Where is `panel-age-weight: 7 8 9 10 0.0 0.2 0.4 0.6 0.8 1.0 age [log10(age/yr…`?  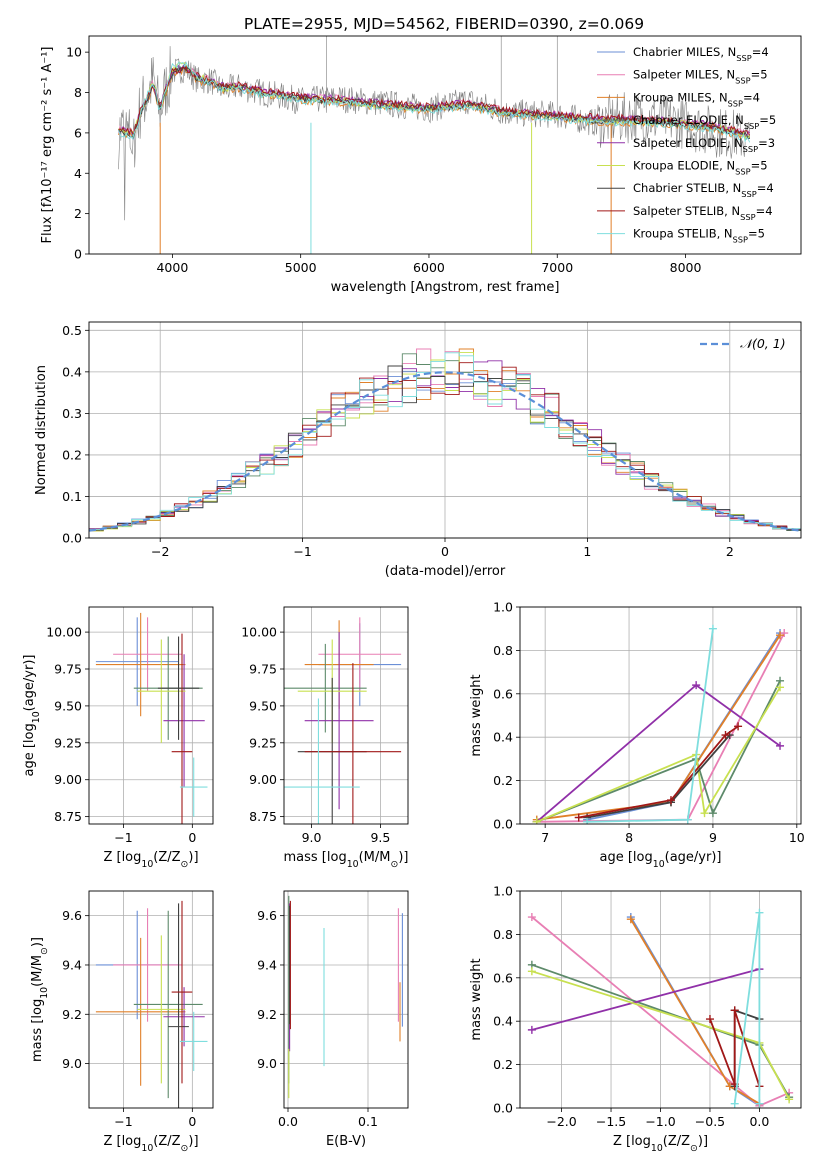 panel-age-weight: 7 8 9 10 0.0 0.2 0.4 0.6 0.8 1.0 age [log10(age/yr… is located at coordinates (637, 735).